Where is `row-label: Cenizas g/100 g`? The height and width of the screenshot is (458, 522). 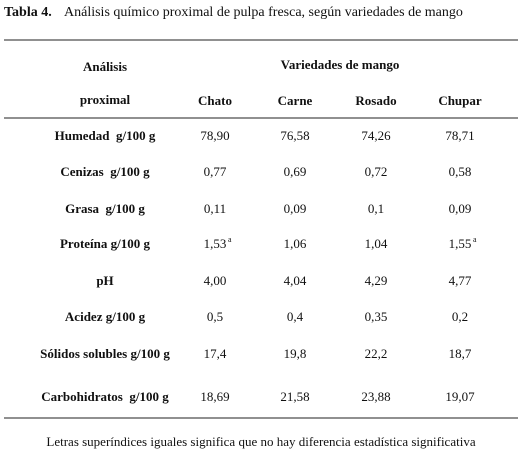 row-label: Cenizas g/100 g is located at coordinates (105, 171).